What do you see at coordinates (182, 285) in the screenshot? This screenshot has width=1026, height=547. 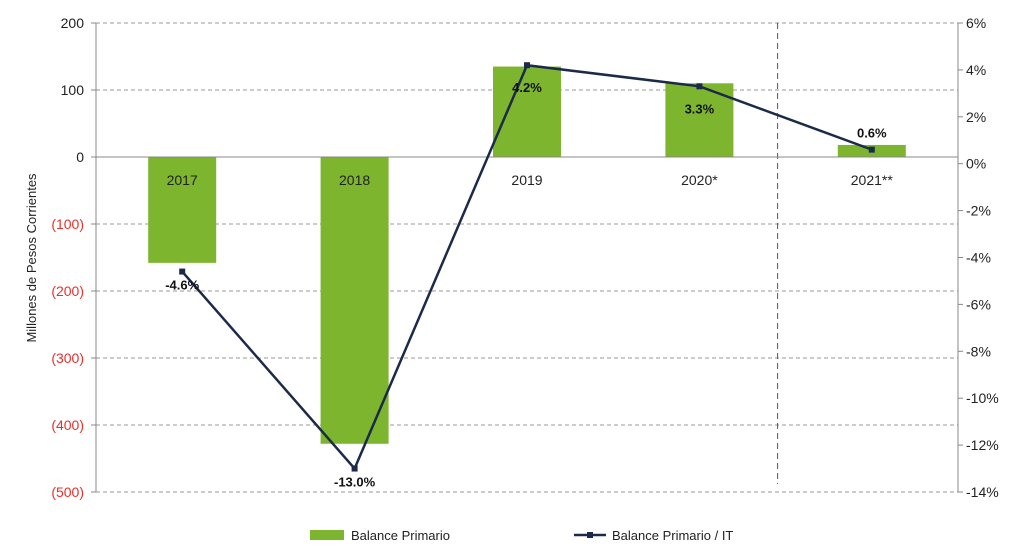 I see `data-label: -4.6%` at bounding box center [182, 285].